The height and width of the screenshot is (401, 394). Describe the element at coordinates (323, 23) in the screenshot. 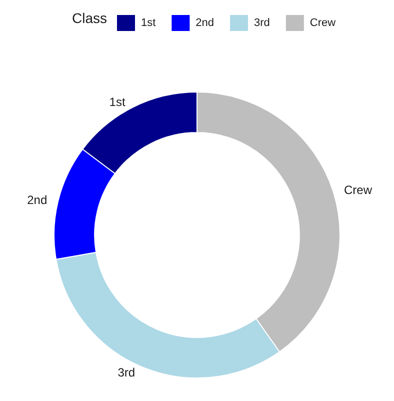

I see `legend-label: Crew` at that location.